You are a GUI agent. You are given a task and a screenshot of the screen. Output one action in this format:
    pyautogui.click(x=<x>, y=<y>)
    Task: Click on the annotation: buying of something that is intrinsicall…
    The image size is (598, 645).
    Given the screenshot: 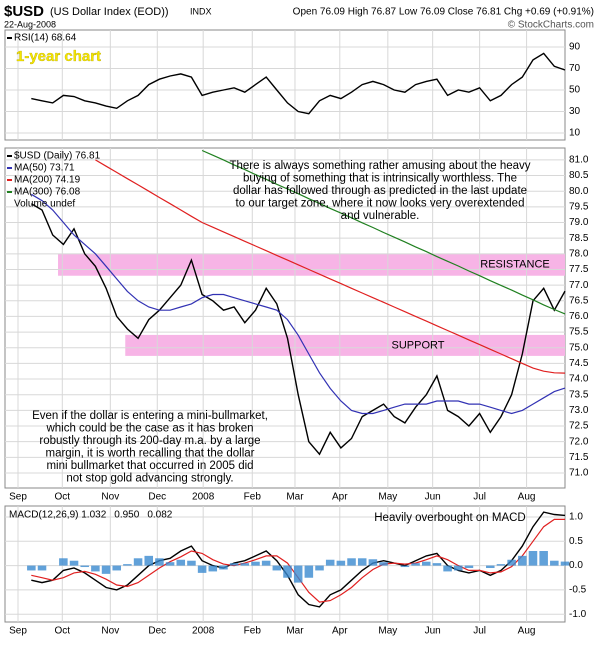 What is the action you would take?
    pyautogui.click(x=380, y=179)
    